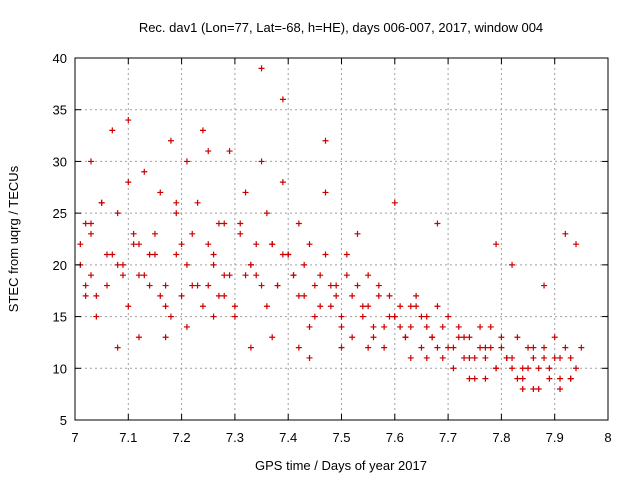  What do you see at coordinates (74, 437) in the screenshot?
I see `x-tick-label: 7` at bounding box center [74, 437].